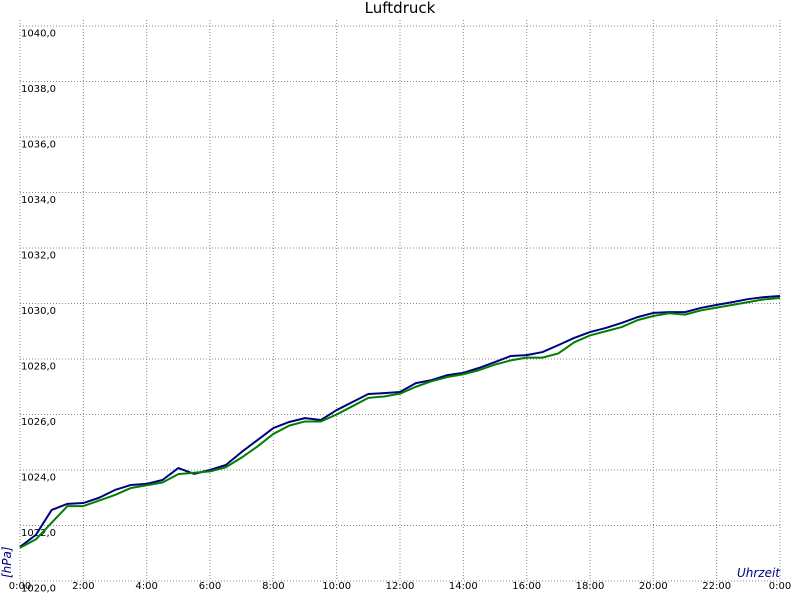 The height and width of the screenshot is (600, 800). Describe the element at coordinates (83, 586) in the screenshot. I see `x-tick-label: 2:00` at that location.